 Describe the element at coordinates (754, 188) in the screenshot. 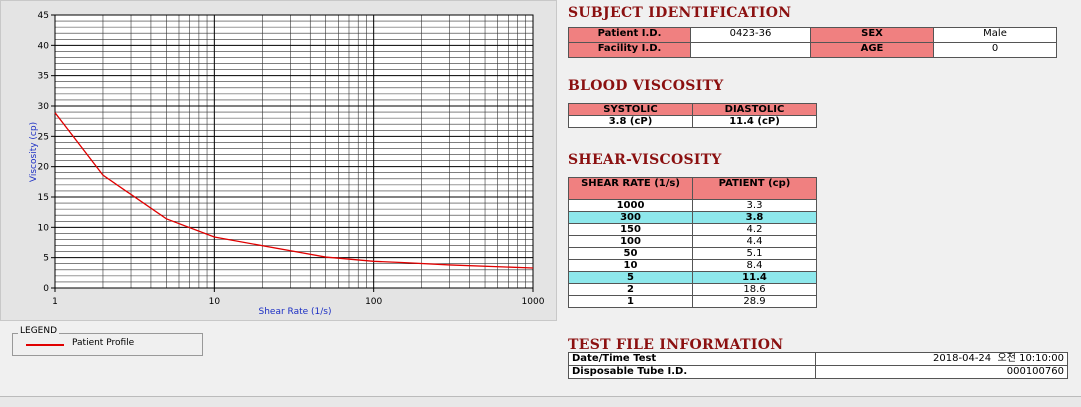

I see `table-cell: PATIENT (cp)` at that location.